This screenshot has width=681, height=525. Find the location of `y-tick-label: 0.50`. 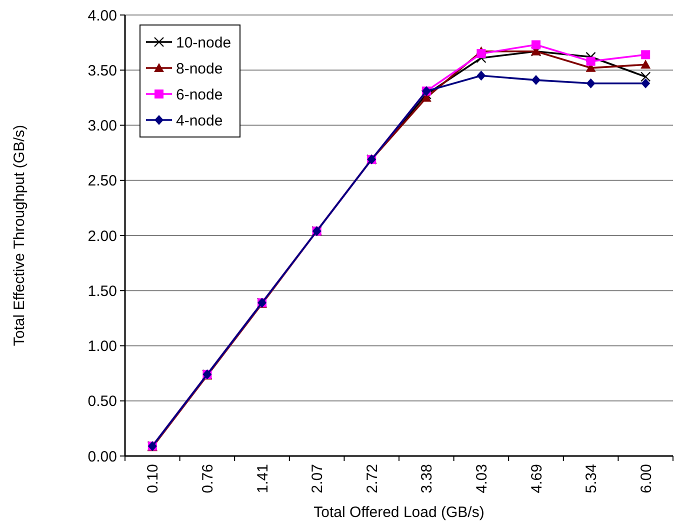

y-tick-label: 0.50 is located at coordinates (102, 401).